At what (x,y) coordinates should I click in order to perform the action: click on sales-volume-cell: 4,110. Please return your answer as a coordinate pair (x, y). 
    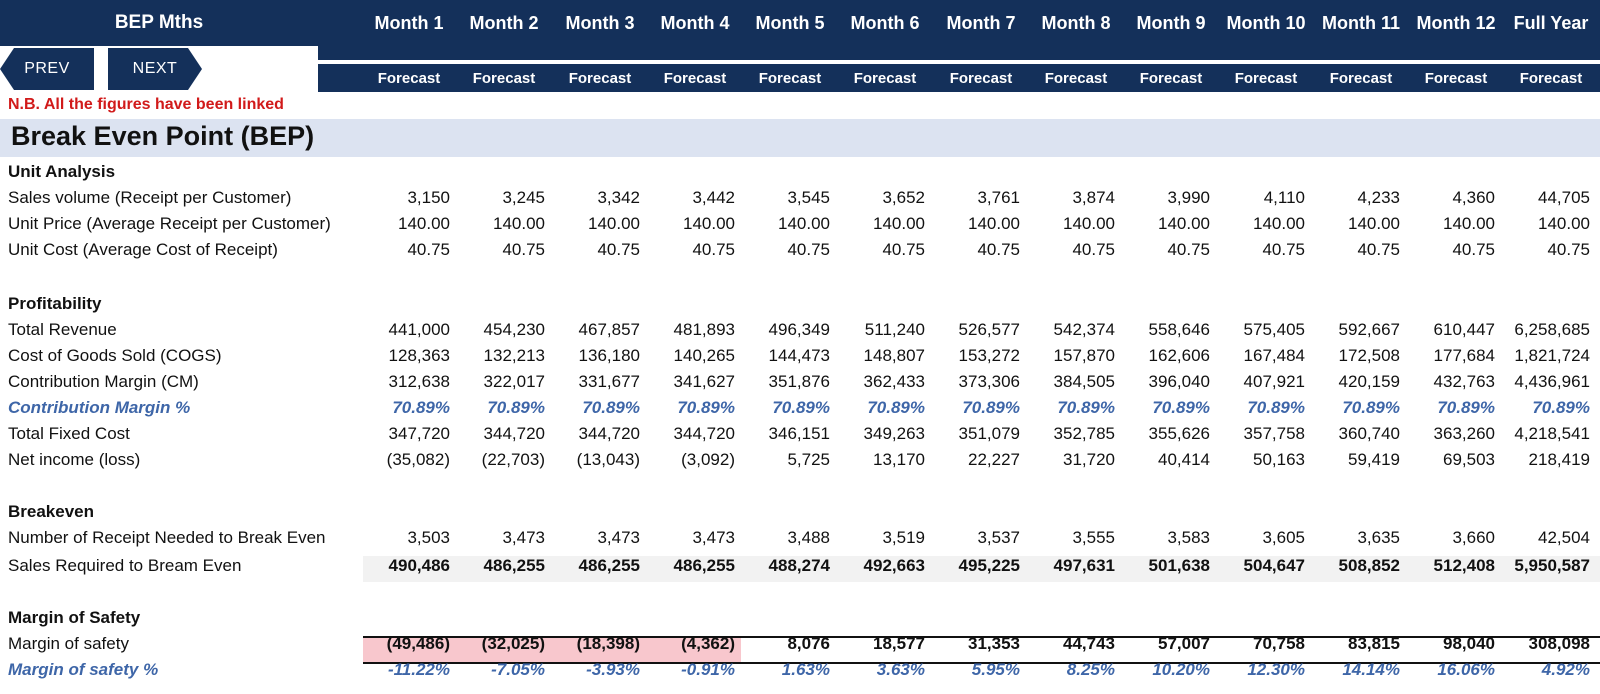
    Looking at the image, I should click on (1284, 197).